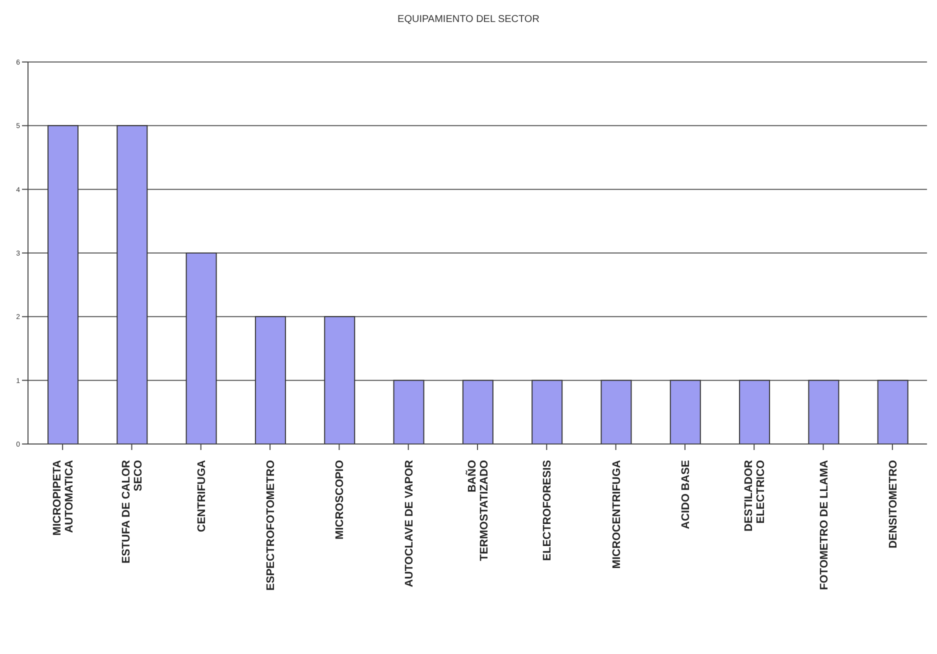 This screenshot has width=937, height=654. Describe the element at coordinates (755, 496) in the screenshot. I see `x-tick-label: DESTILADOR ELECTRICO` at that location.